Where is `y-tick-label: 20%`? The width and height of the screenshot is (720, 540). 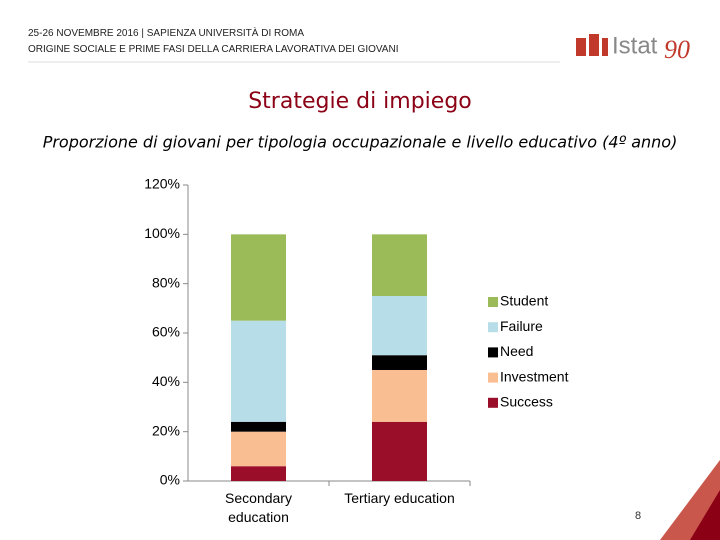 y-tick-label: 20% is located at coordinates (166, 430).